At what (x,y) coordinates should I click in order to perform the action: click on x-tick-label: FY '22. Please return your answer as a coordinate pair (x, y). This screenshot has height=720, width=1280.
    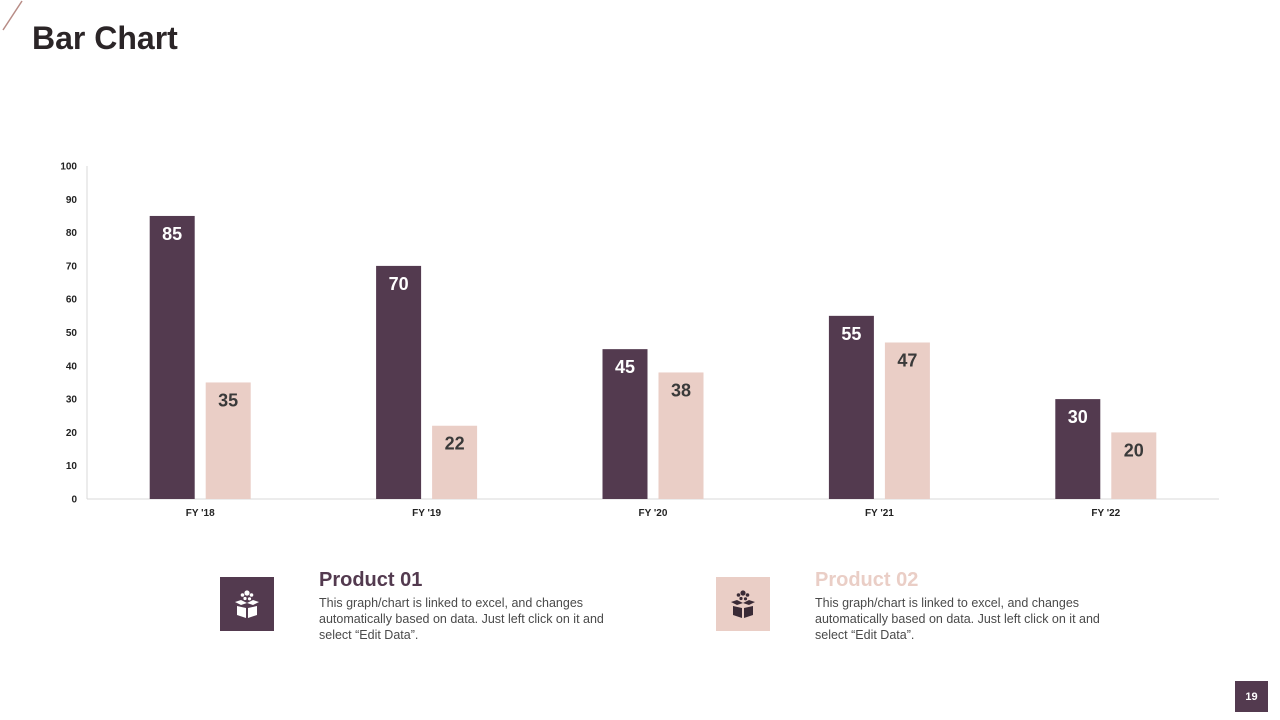
    Looking at the image, I should click on (1105, 513).